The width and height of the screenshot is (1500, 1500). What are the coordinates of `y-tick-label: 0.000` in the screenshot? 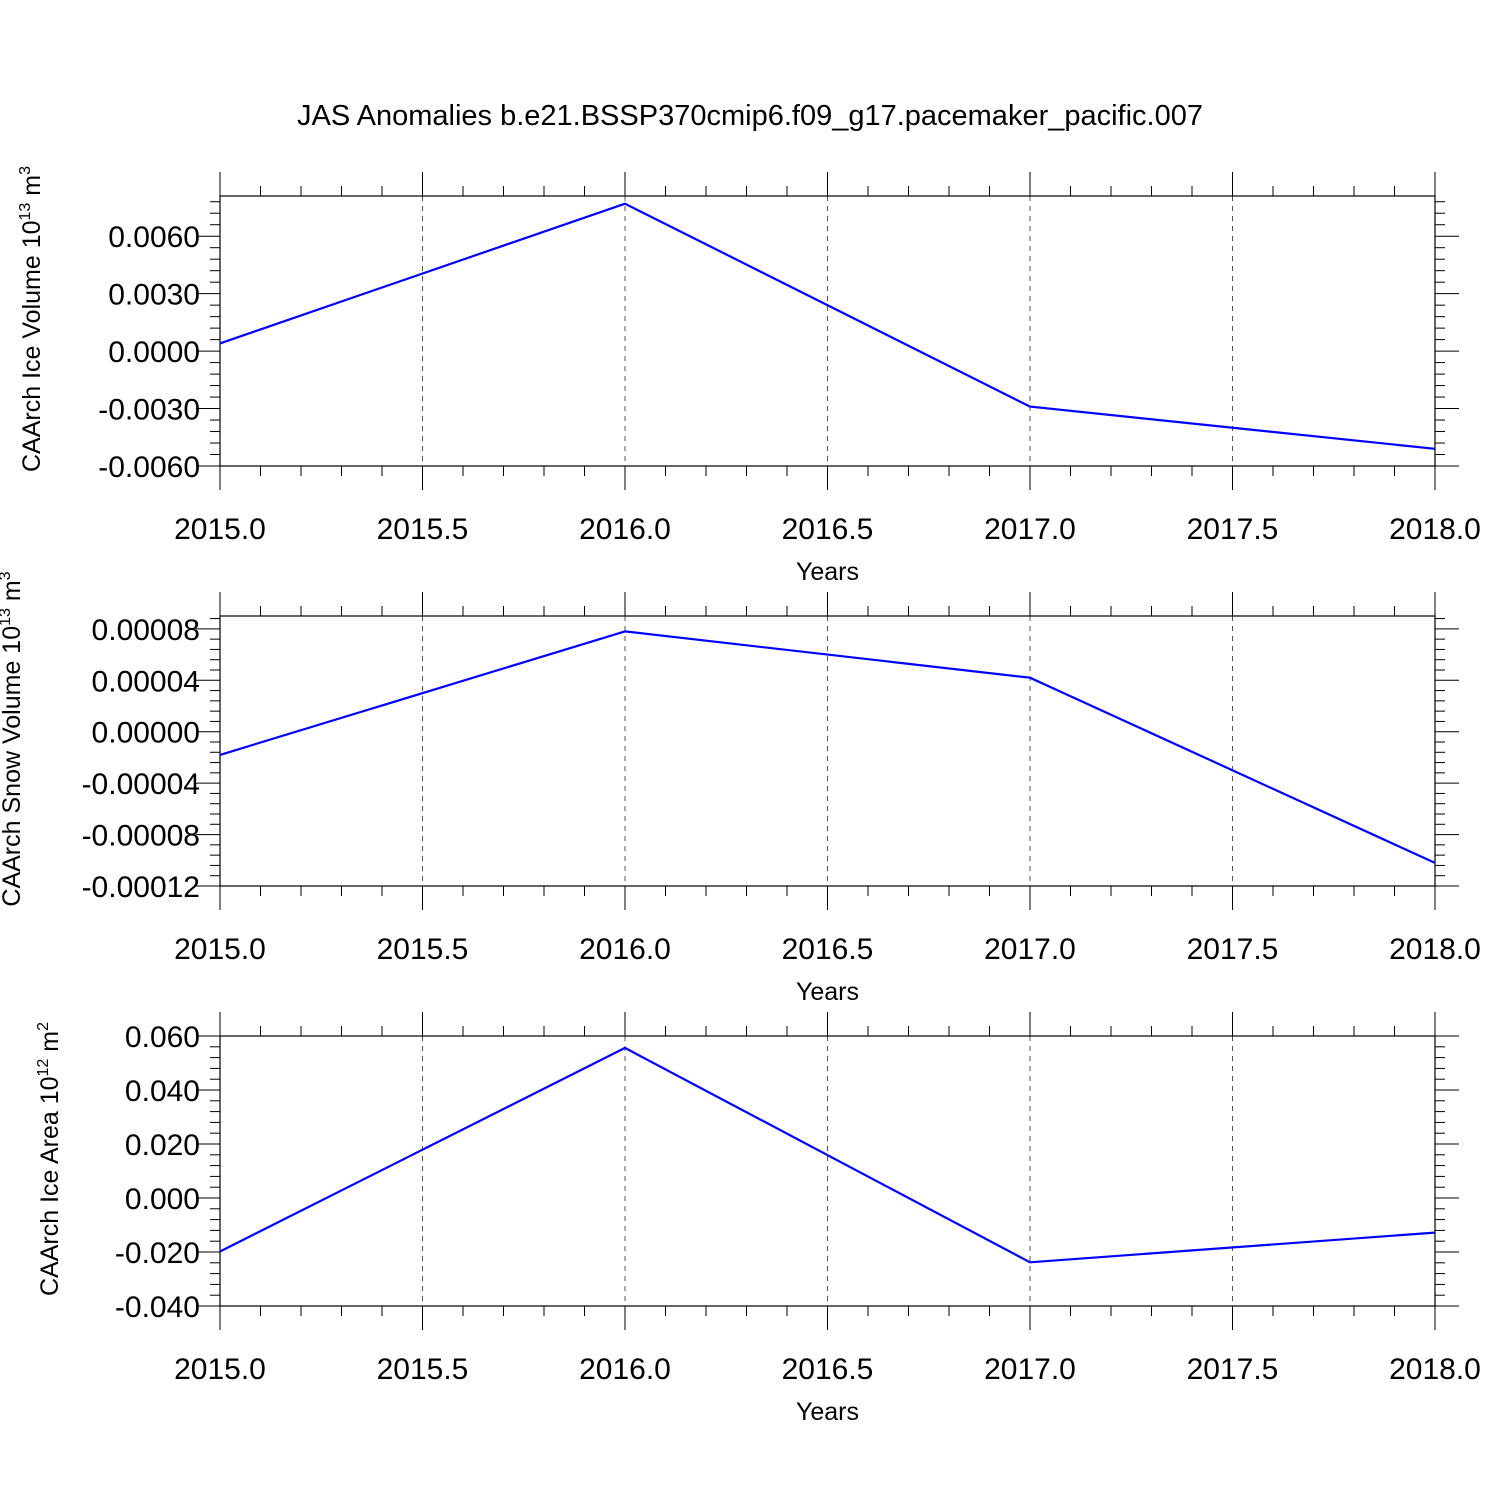 It's located at (162, 1199).